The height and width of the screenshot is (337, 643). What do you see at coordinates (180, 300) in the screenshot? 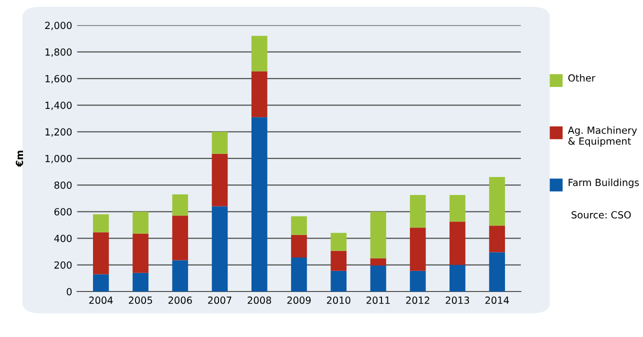
I see `x-tick-label: 2006` at bounding box center [180, 300].